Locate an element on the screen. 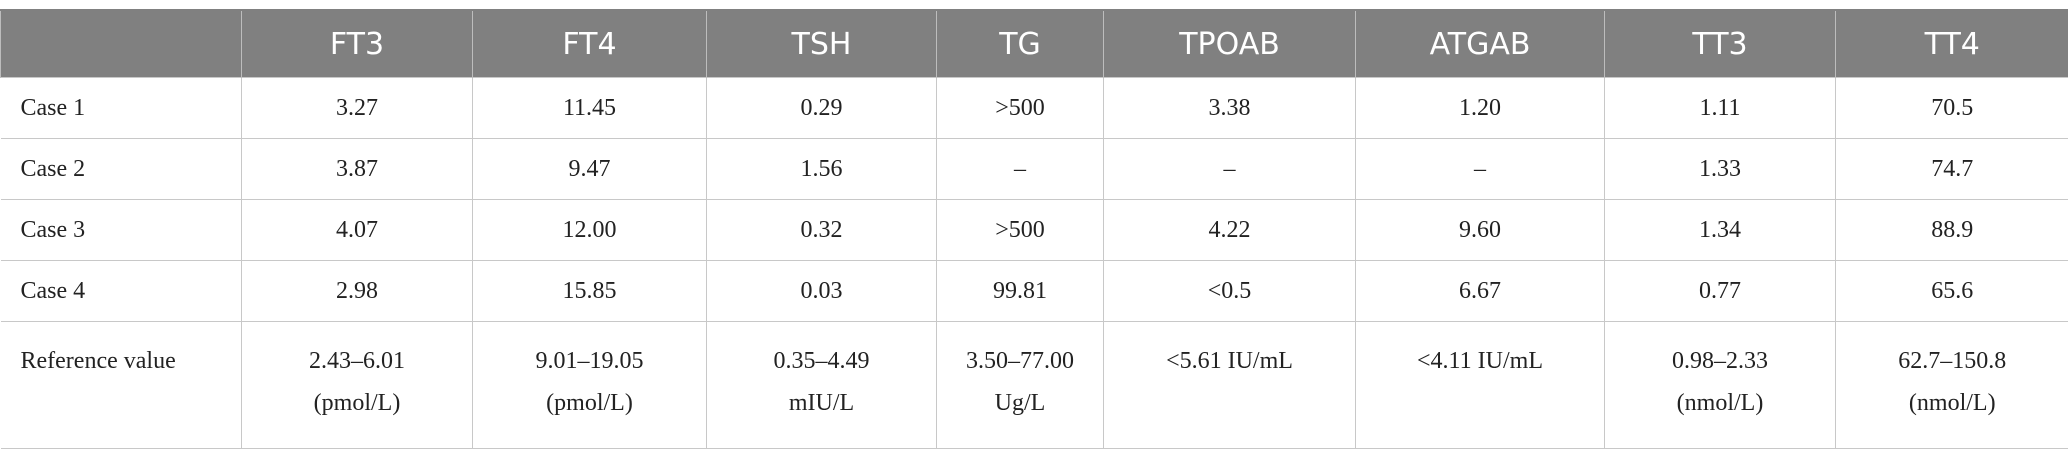 Image resolution: width=2068 pixels, height=452 pixels. reference-line: 3.50–77.00 is located at coordinates (1020, 361).